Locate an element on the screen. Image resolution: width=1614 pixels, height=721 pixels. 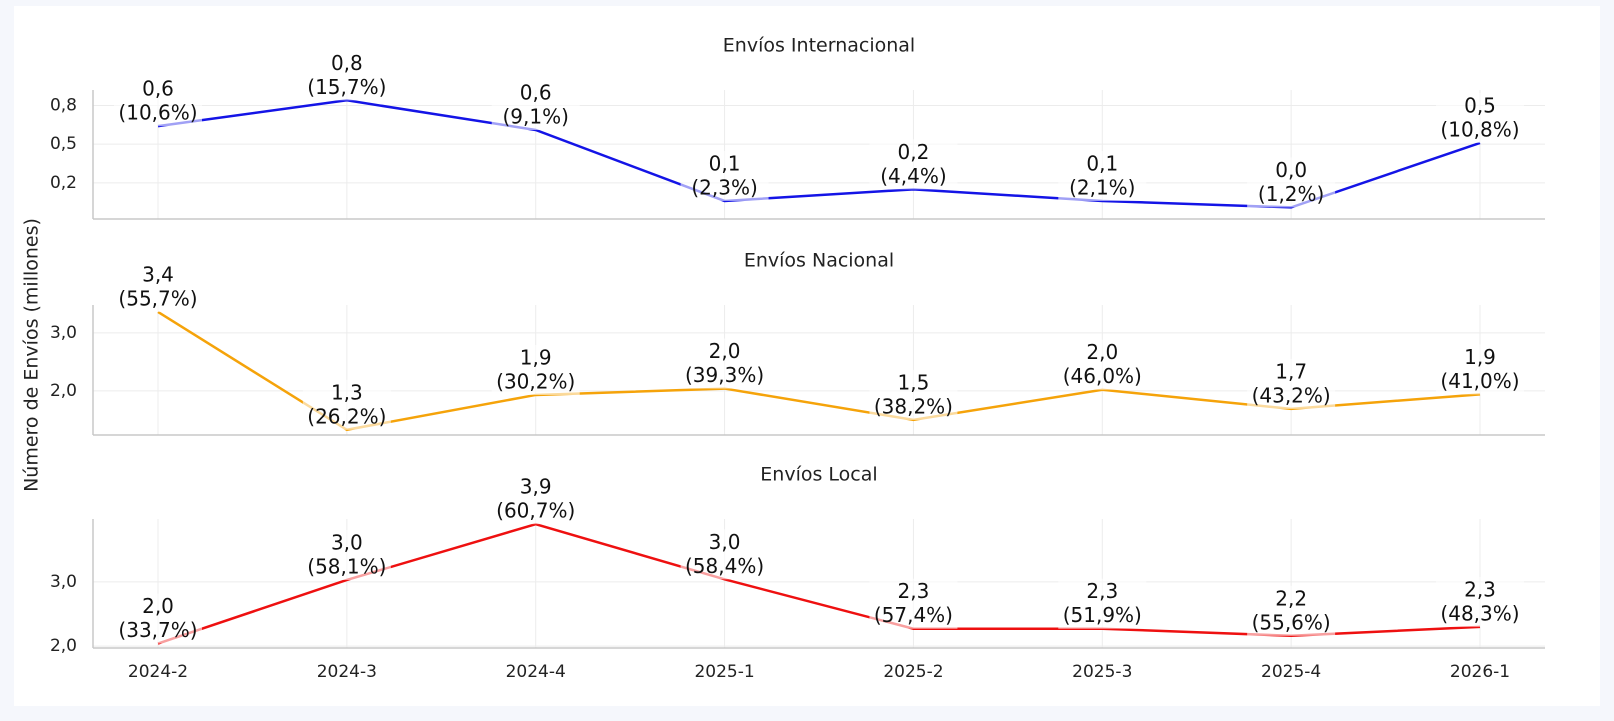
share-label: (38,2%) is located at coordinates (913, 406).